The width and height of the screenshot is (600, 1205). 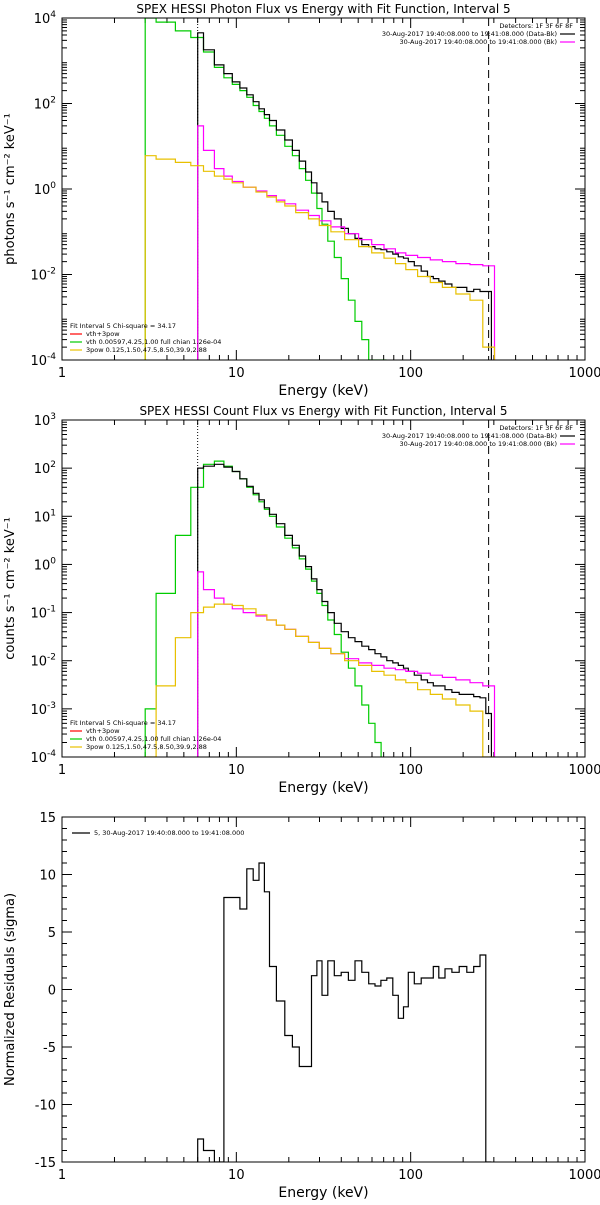 I want to click on y-tick-label: 10⁻¹, so click(x=43, y=613).